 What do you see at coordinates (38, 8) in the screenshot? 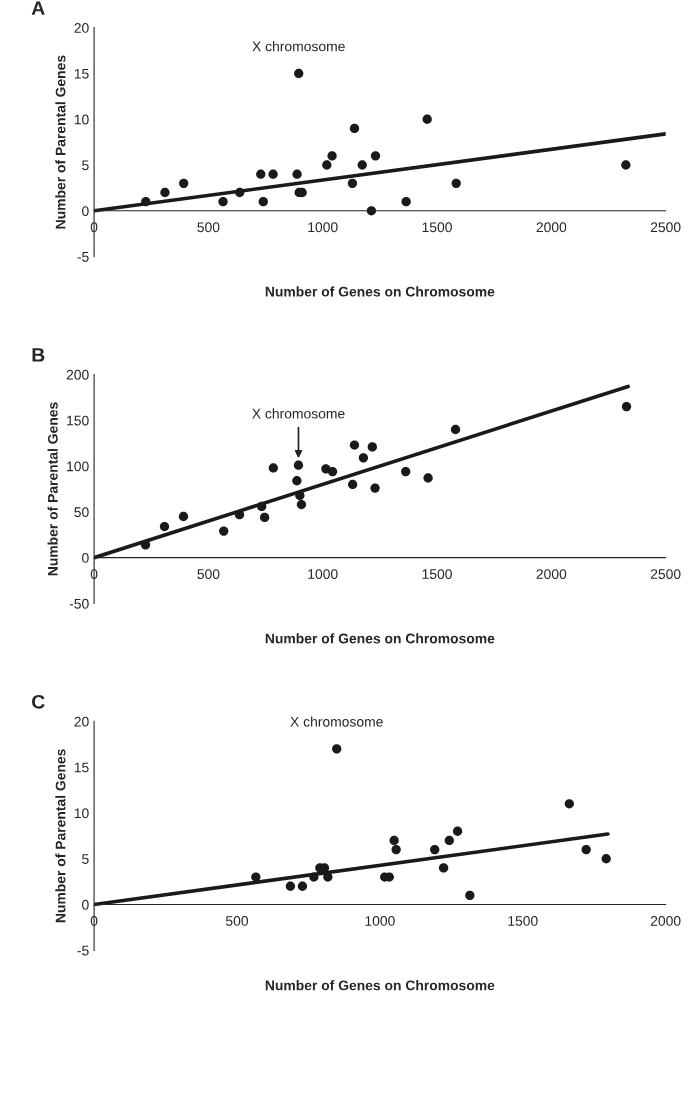
I see `chart-title: A` at bounding box center [38, 8].